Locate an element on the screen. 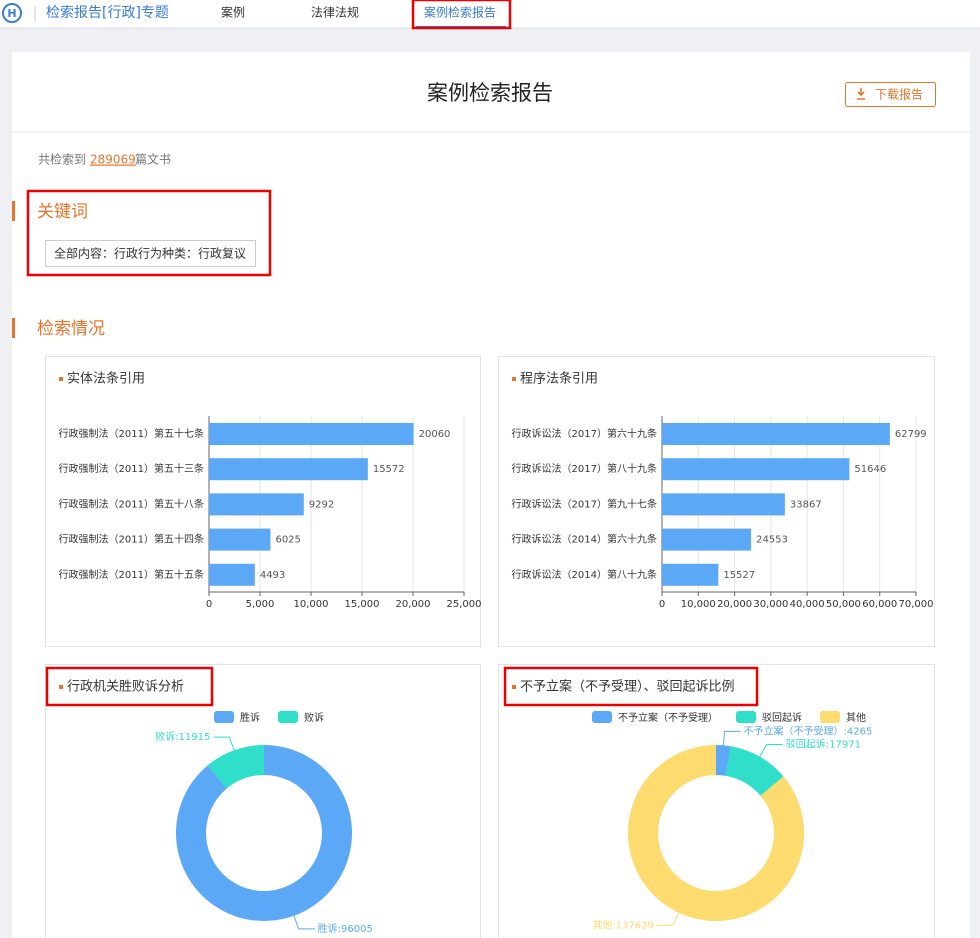 This screenshot has height=938, width=980. data-label: 不予立案（不予受理）:4265 is located at coordinates (808, 730).